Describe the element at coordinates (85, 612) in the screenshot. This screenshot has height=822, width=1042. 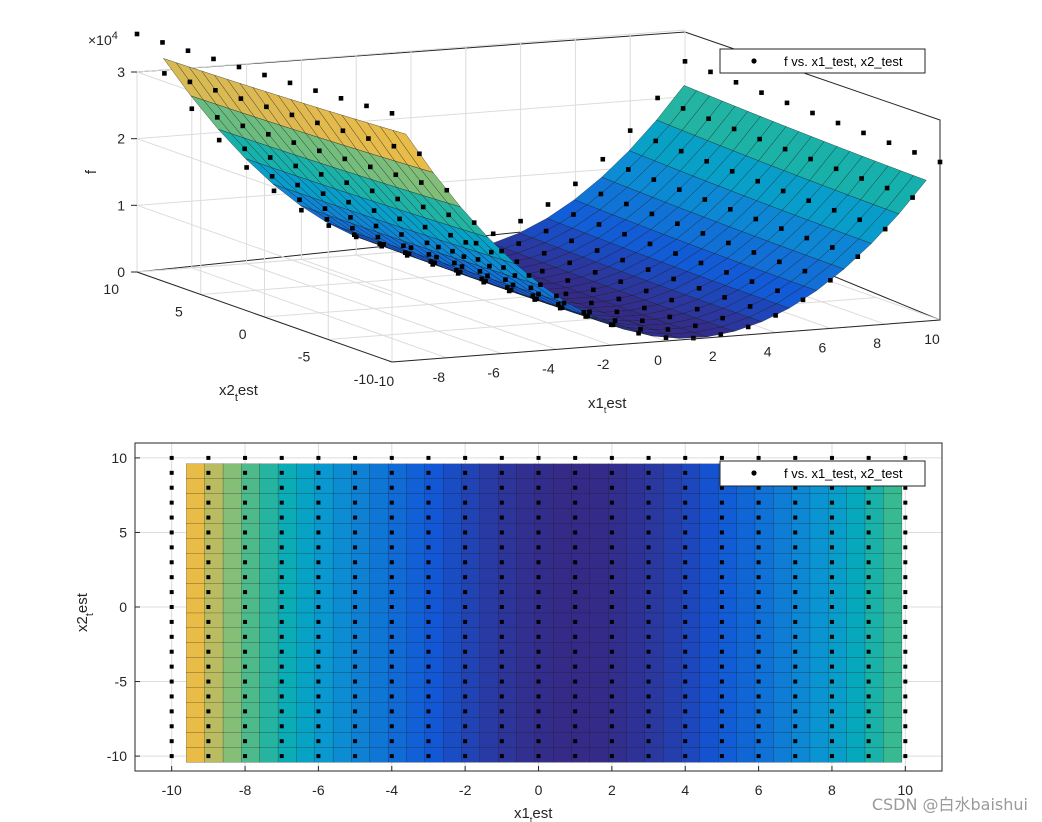
I see `y-axis-label-2d: x2test` at that location.